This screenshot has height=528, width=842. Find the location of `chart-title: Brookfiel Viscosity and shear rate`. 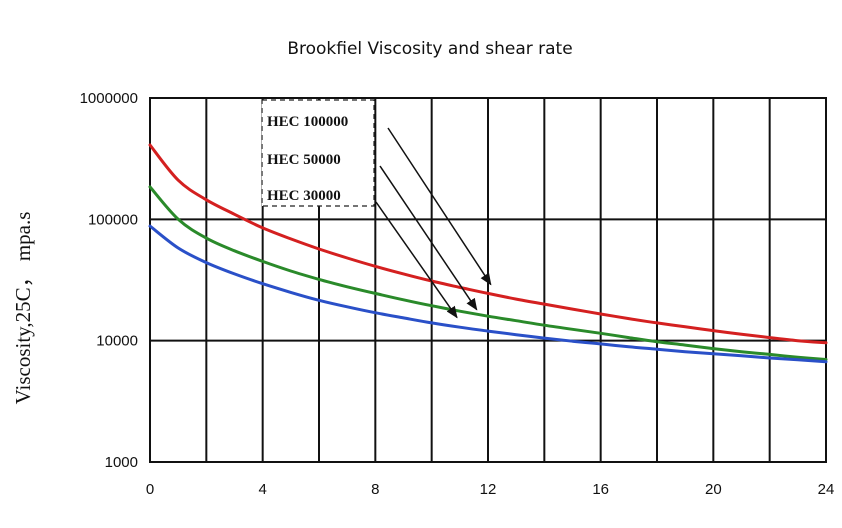

chart-title: Brookfiel Viscosity and shear rate is located at coordinates (429, 49).